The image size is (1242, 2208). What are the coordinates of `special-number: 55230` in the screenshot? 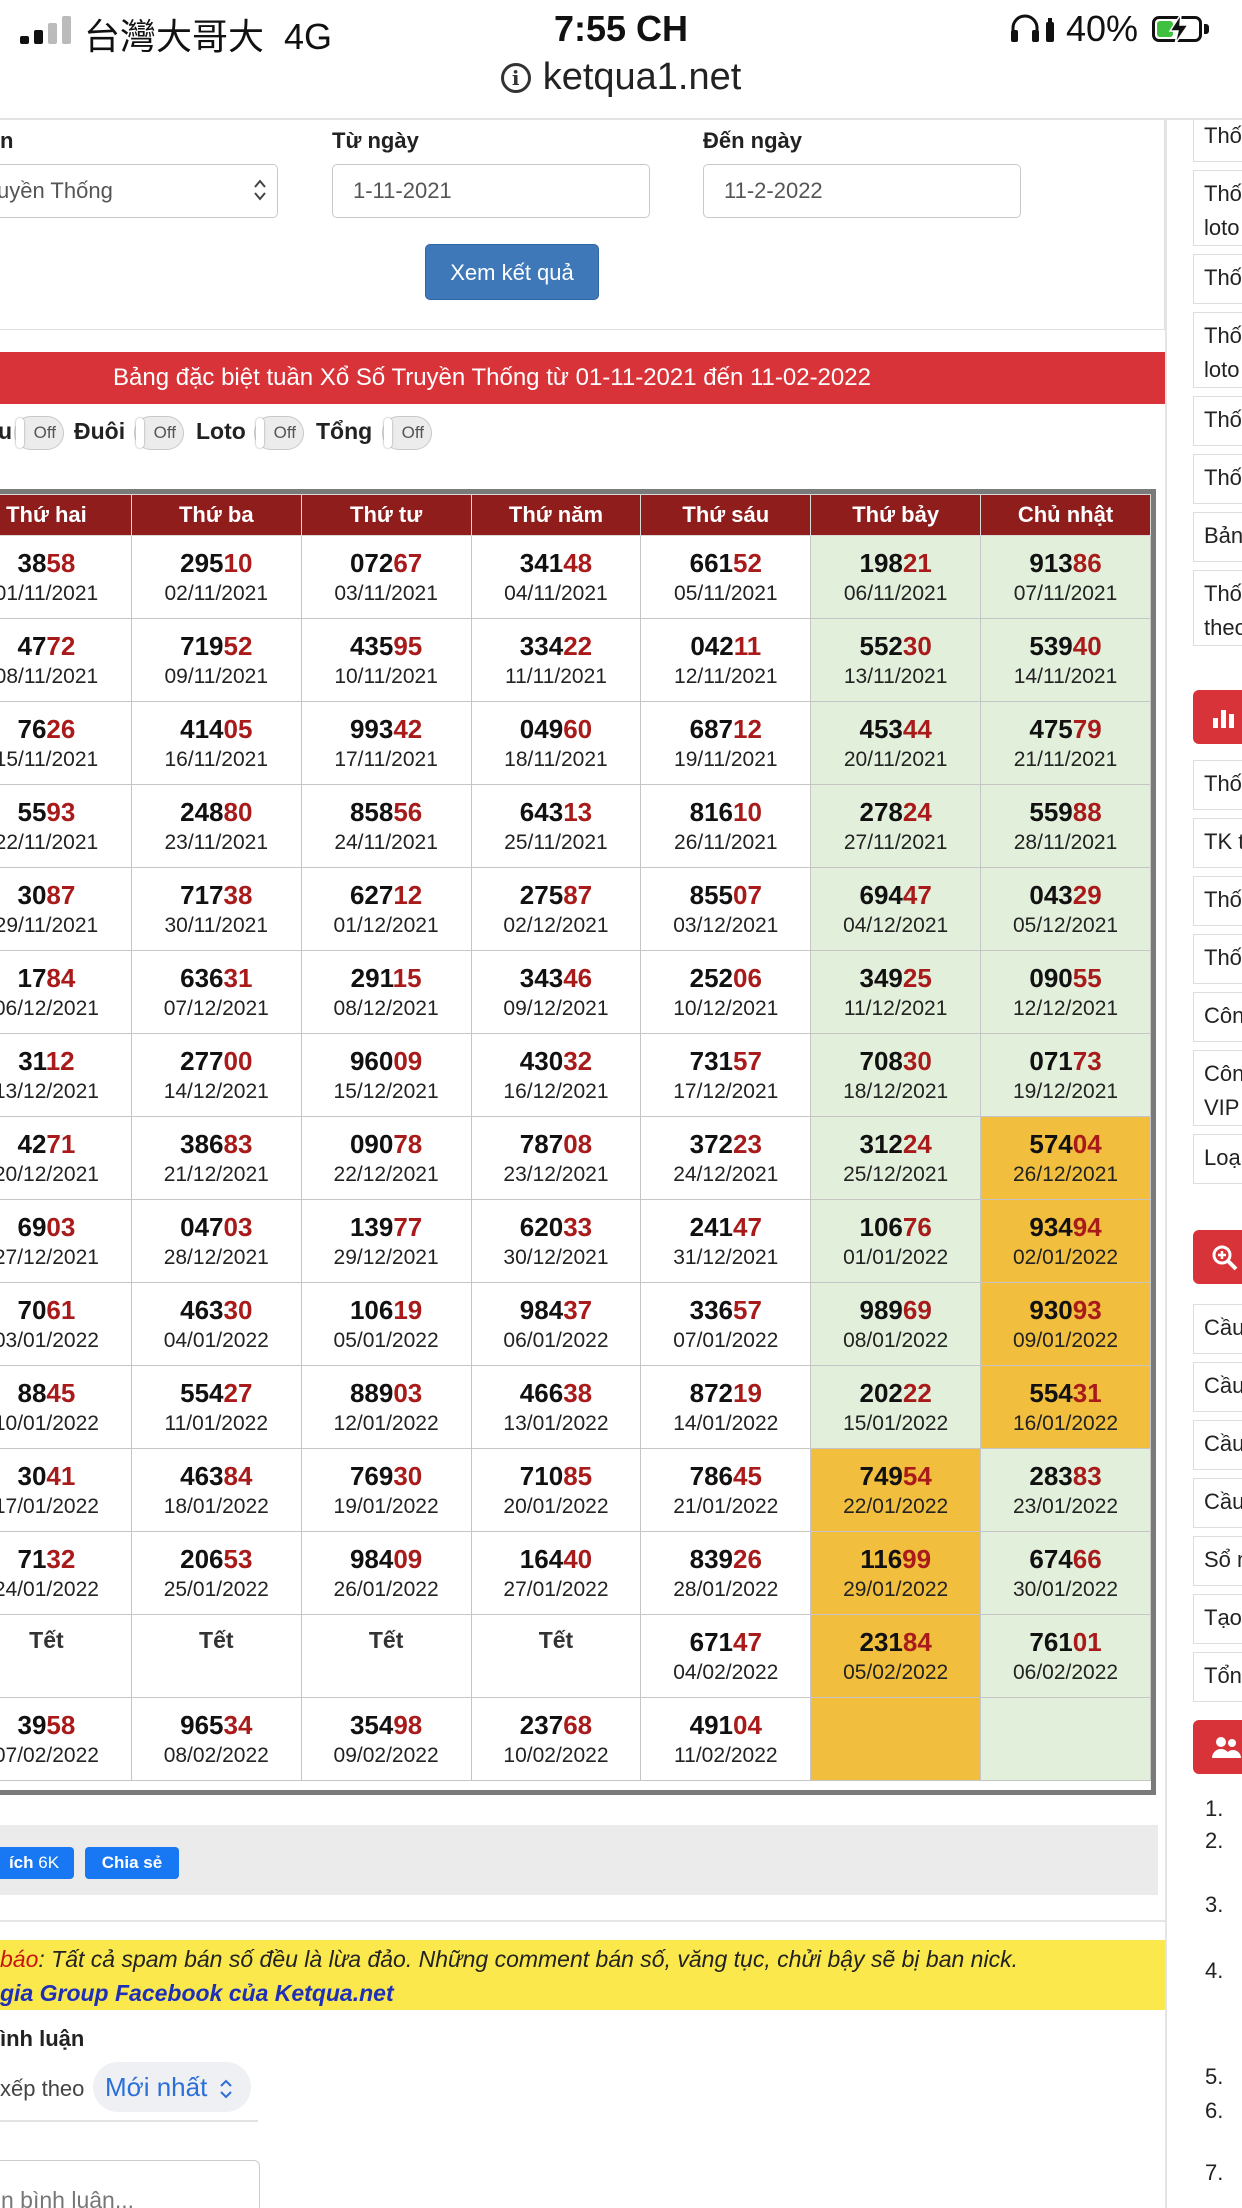 It's located at (895, 646).